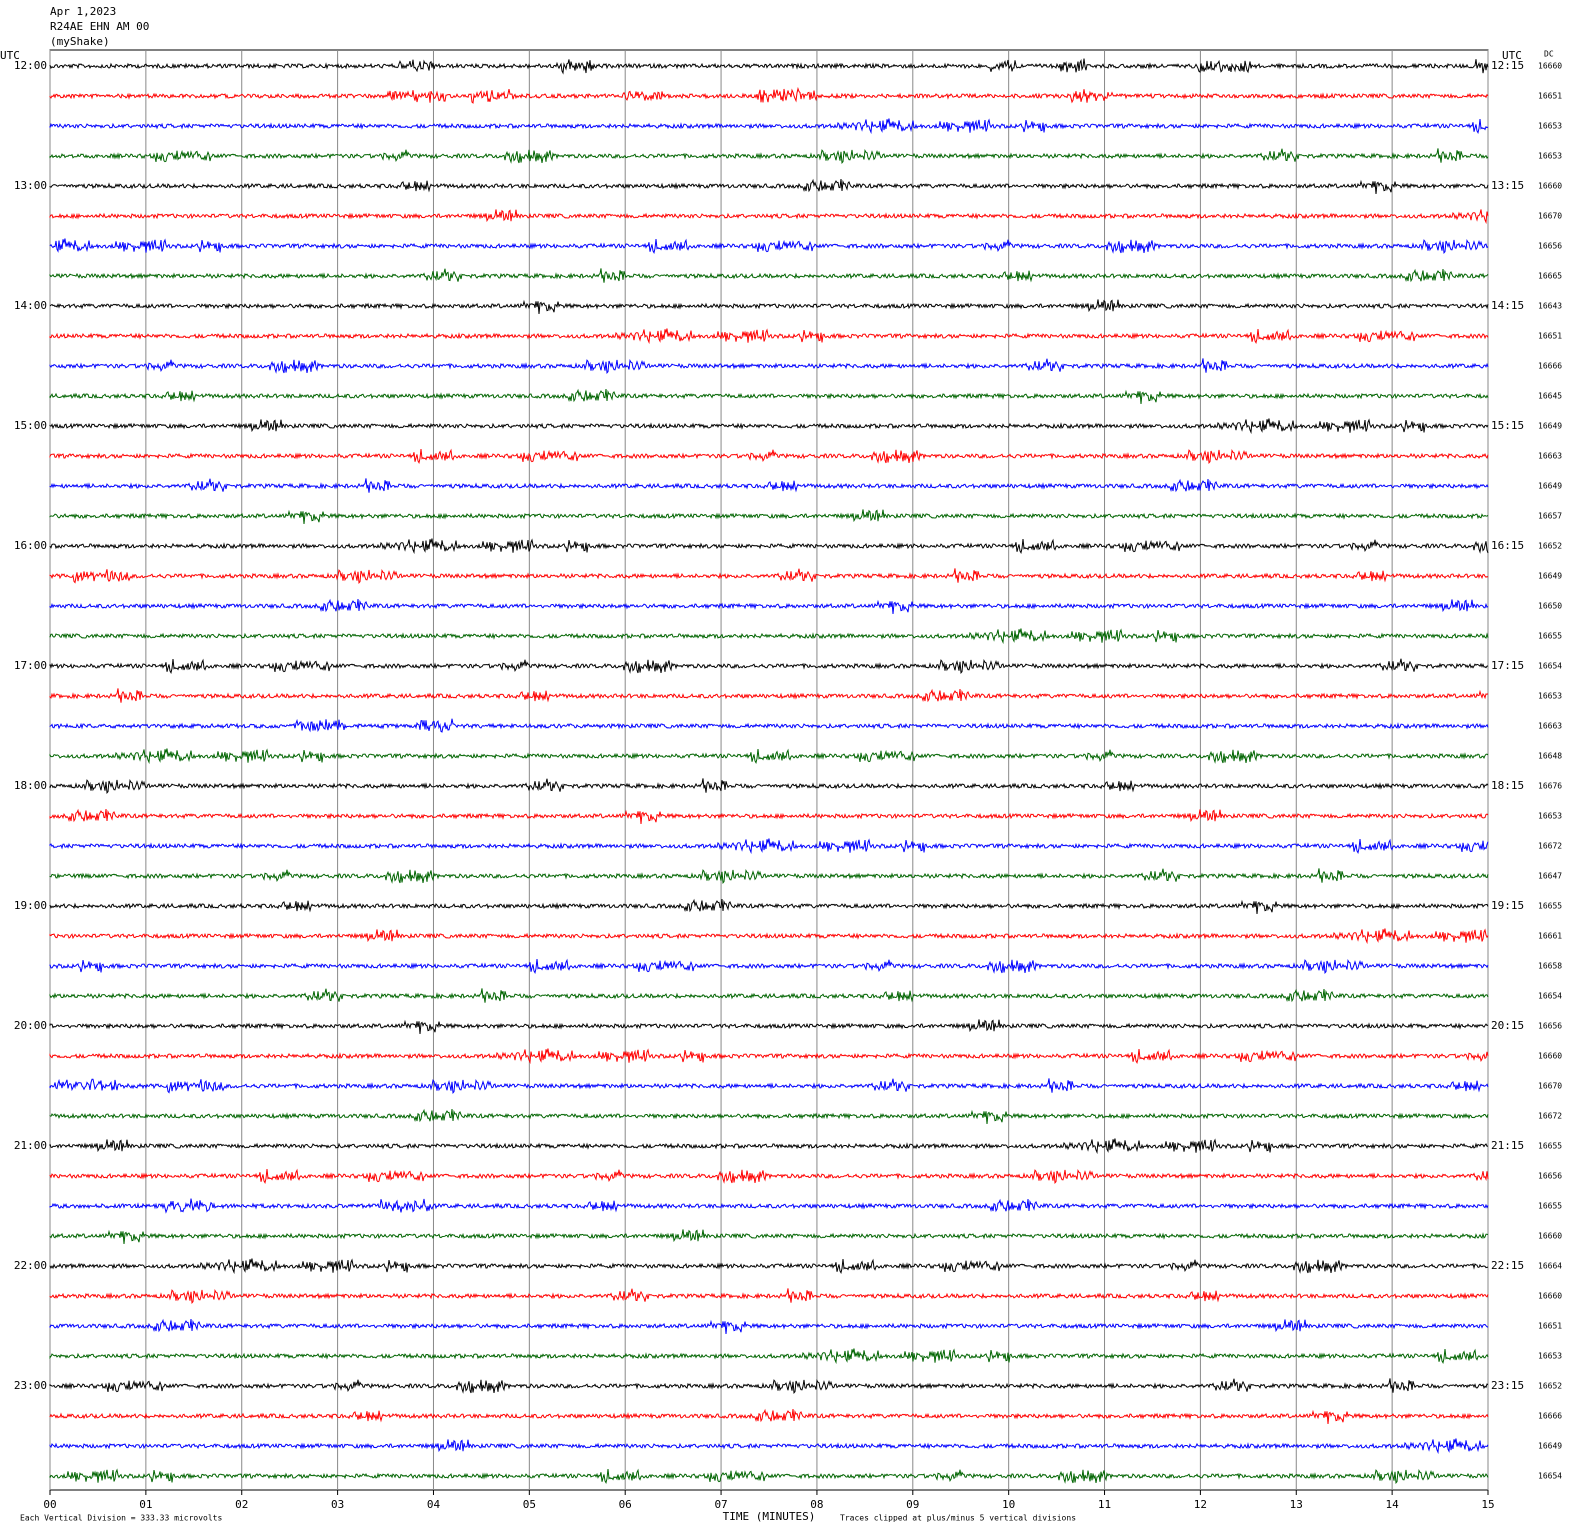 The image size is (1570, 1534). What do you see at coordinates (1550, 306) in the screenshot?
I see `dc-value: 16643` at bounding box center [1550, 306].